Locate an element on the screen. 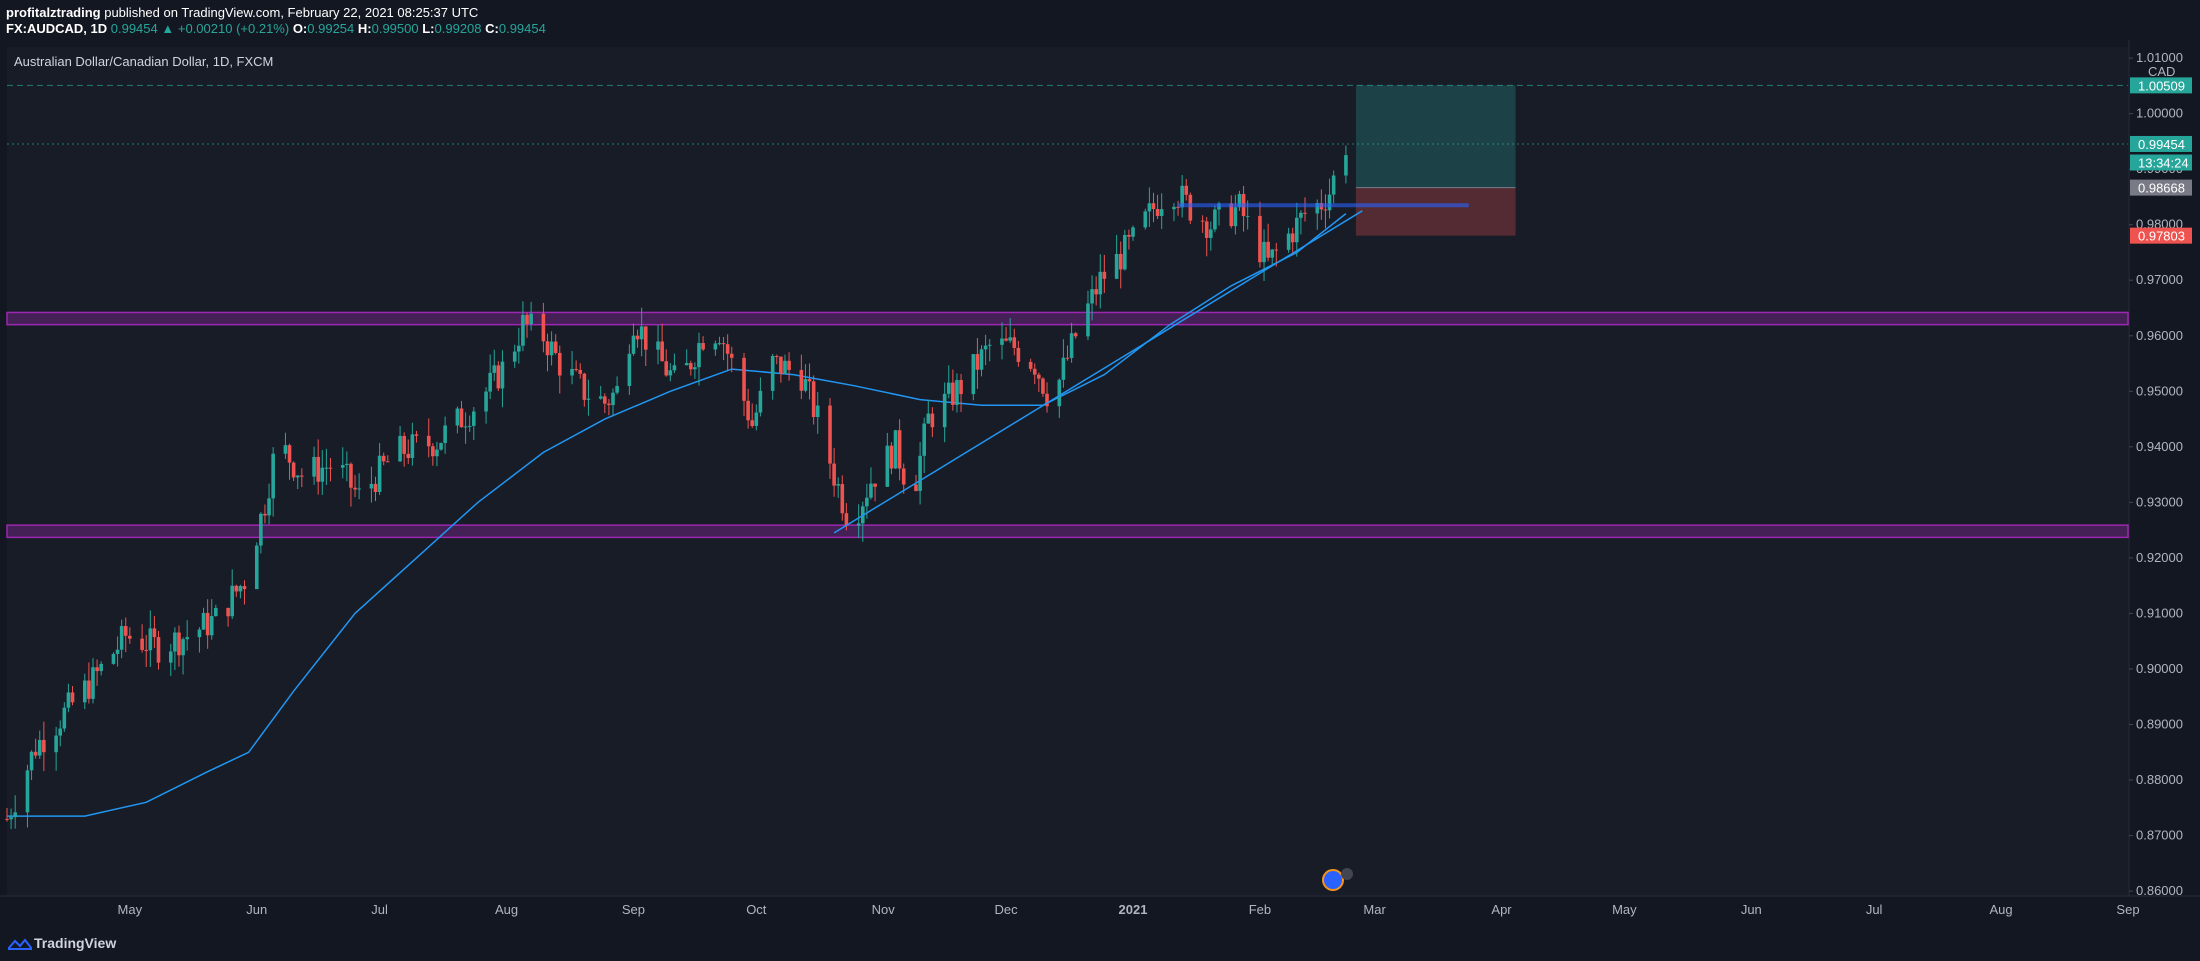 The height and width of the screenshot is (961, 2200). low-label: L: is located at coordinates (428, 28).